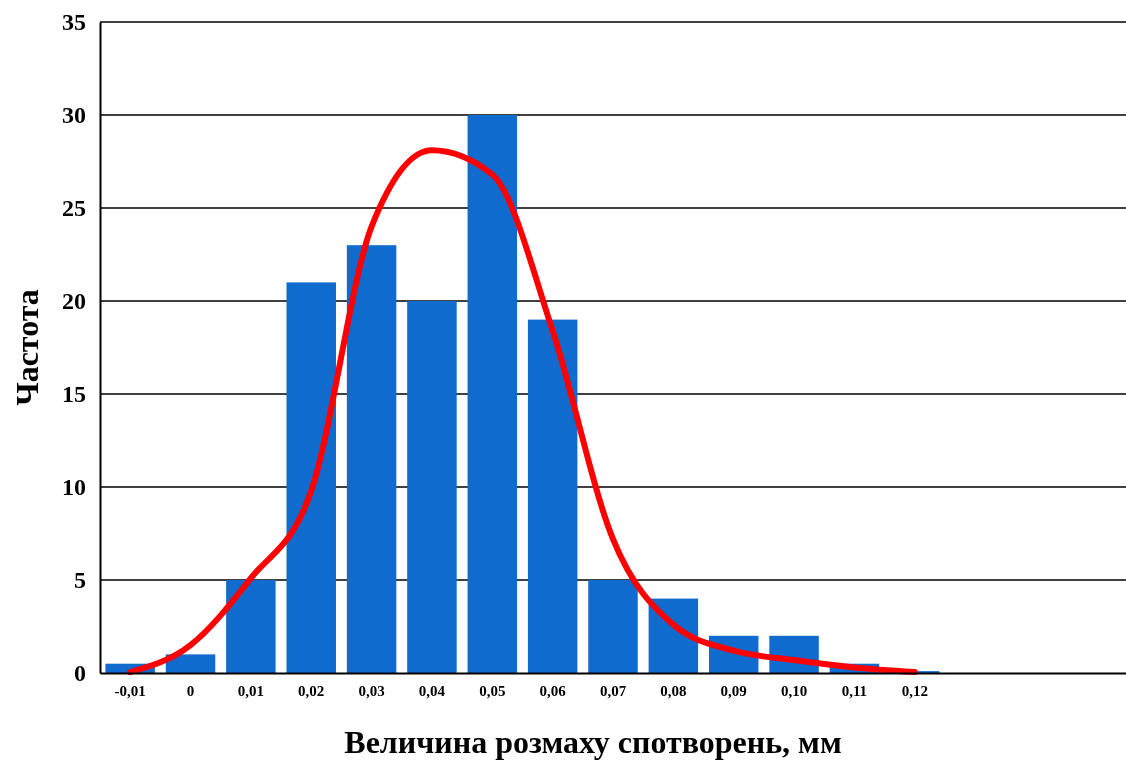 The height and width of the screenshot is (761, 1126). Describe the element at coordinates (74, 22) in the screenshot. I see `y-tick-label: 35` at that location.